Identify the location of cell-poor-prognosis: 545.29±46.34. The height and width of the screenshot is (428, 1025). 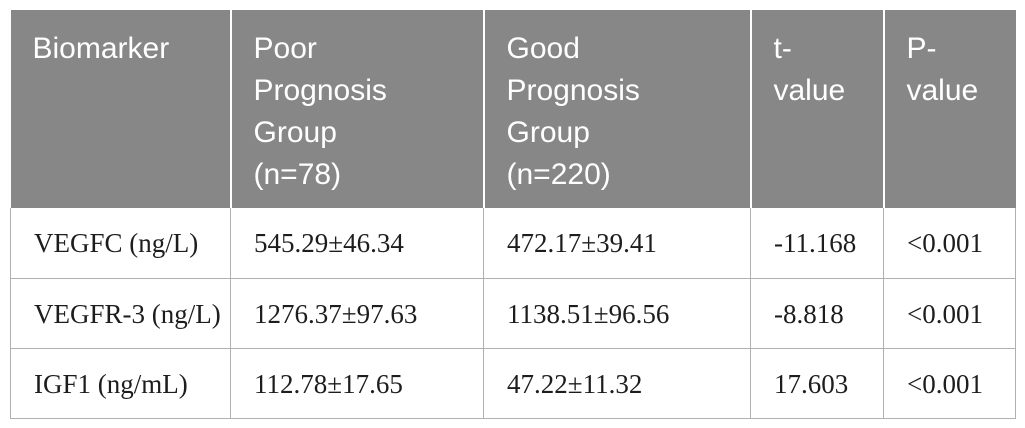
(357, 243).